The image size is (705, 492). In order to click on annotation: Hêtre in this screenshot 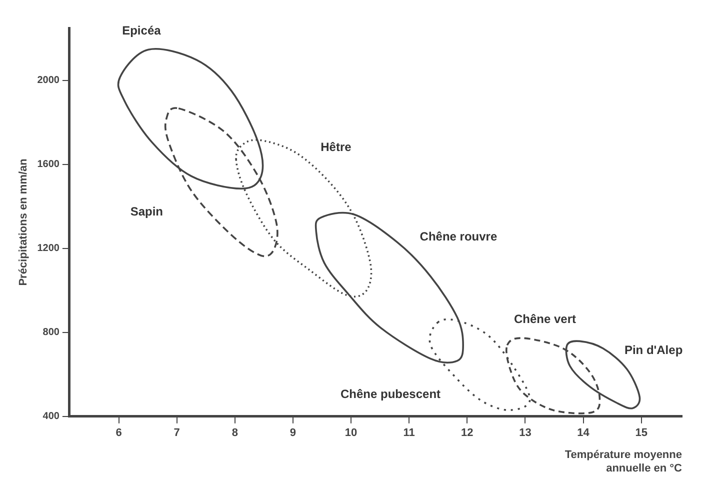, I will do `click(336, 147)`.